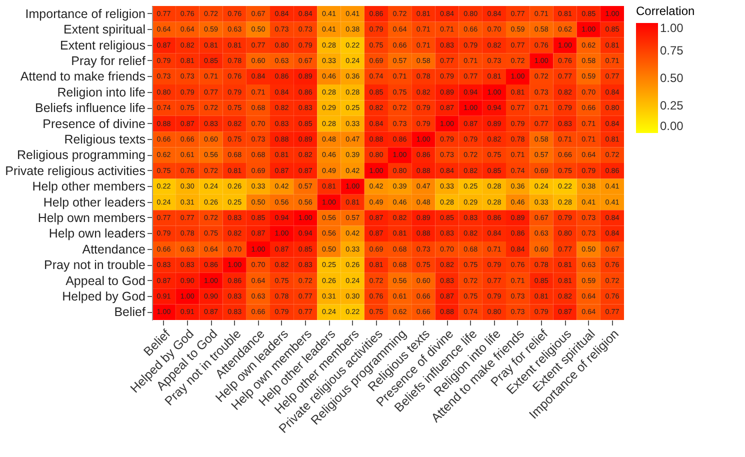  I want to click on y-tick-label: Religious texts, so click(105, 139).